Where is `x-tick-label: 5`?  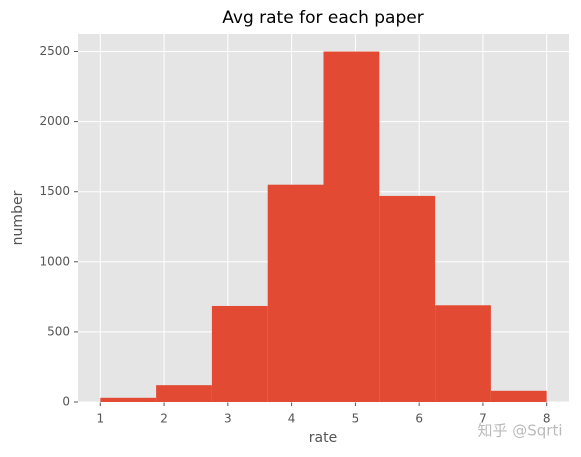 x-tick-label: 5 is located at coordinates (356, 419).